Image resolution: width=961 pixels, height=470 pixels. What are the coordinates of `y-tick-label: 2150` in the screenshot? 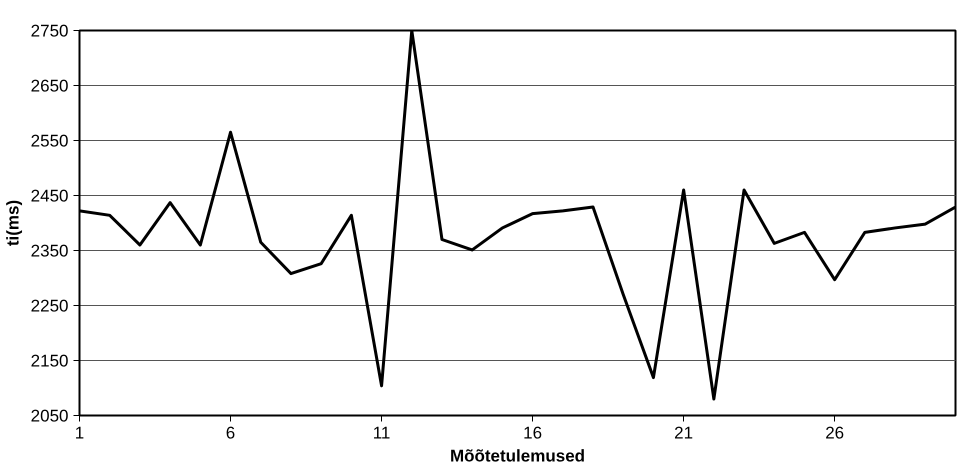 It's located at (49, 361).